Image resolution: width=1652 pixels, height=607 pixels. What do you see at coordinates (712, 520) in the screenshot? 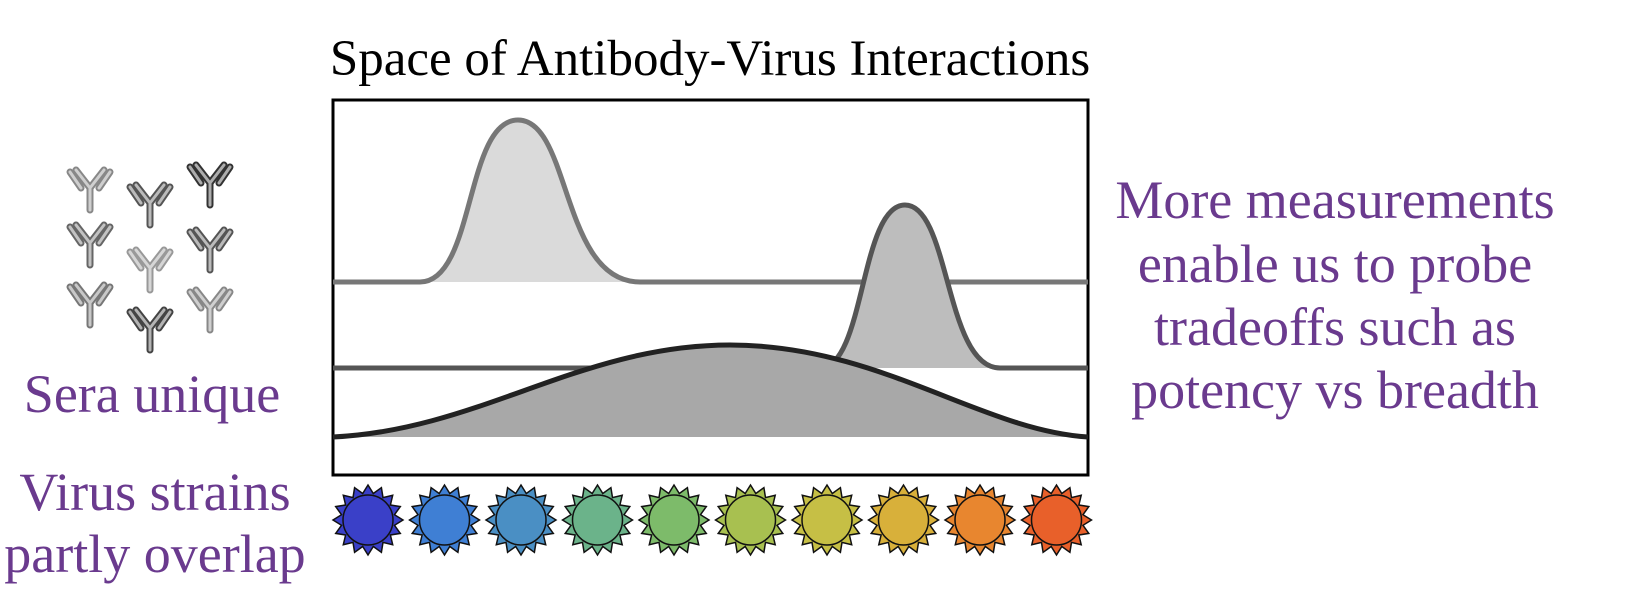
I see `virus-strains` at bounding box center [712, 520].